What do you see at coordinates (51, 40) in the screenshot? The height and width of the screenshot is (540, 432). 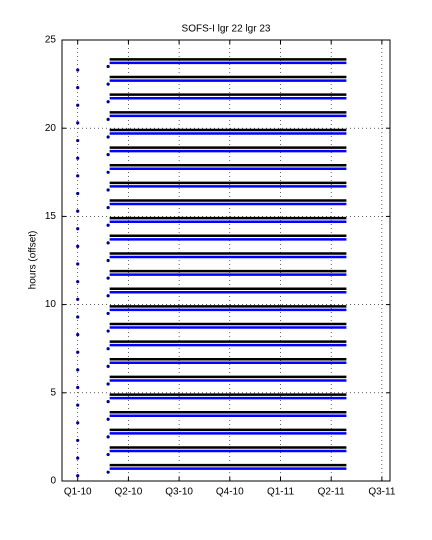 I see `y-tick-label: 25` at bounding box center [51, 40].